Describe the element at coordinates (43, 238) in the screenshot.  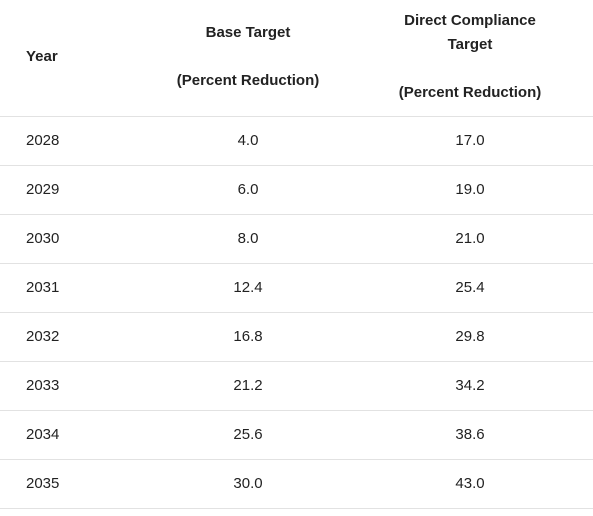
I see `cell-year: 2030` at that location.